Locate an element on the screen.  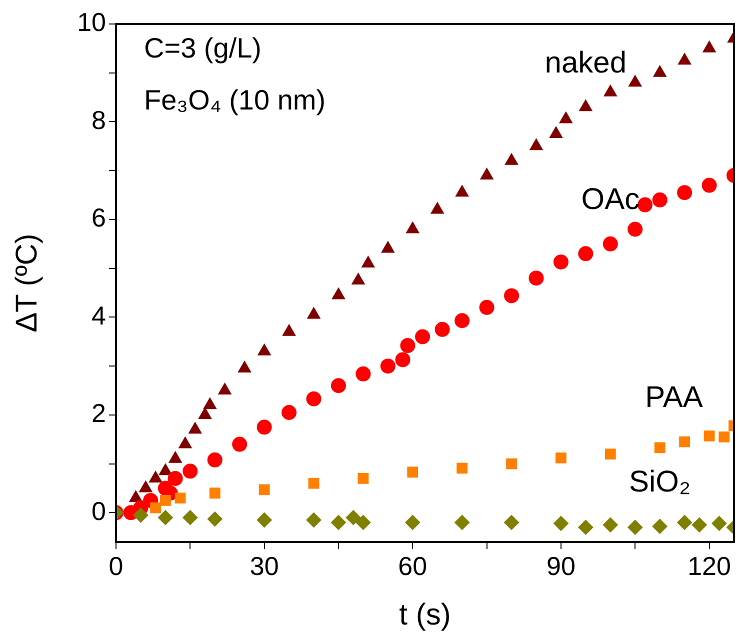
series-label: OAc is located at coordinates (610, 199).